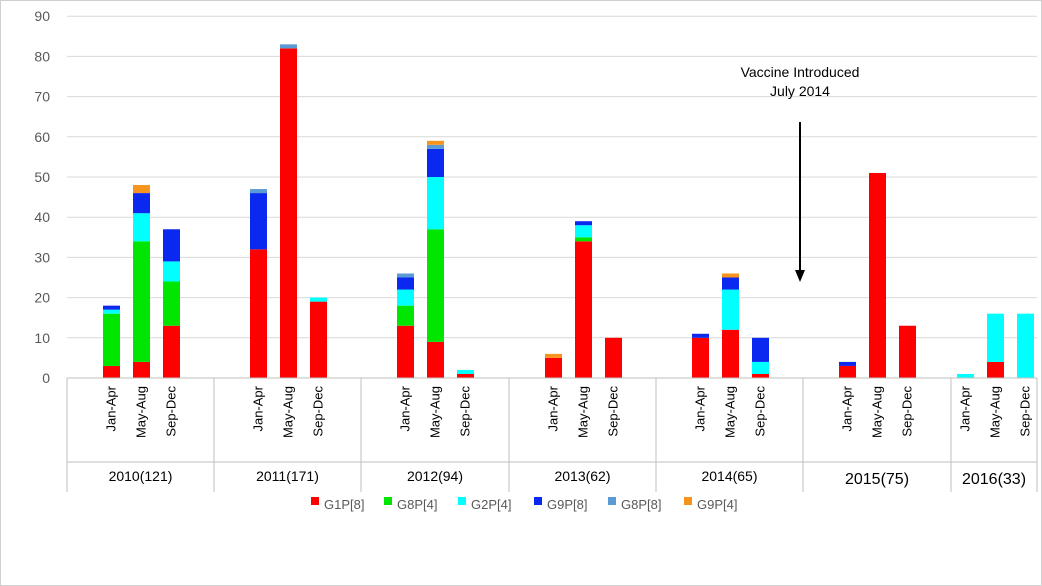 This screenshot has width=1042, height=586. Describe the element at coordinates (877, 479) in the screenshot. I see `x-group-label: 2015(75)` at that location.